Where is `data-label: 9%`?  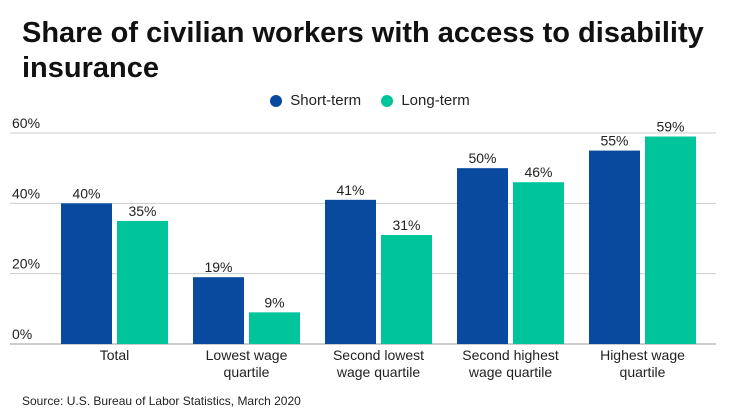
data-label: 9% is located at coordinates (274, 302).